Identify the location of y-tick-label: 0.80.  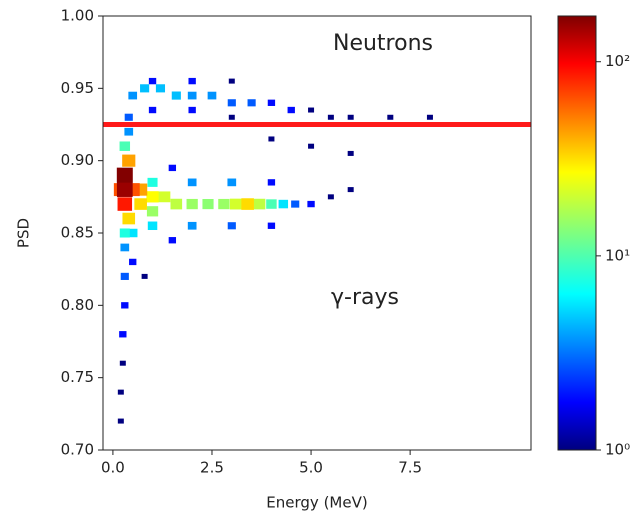
(77, 305).